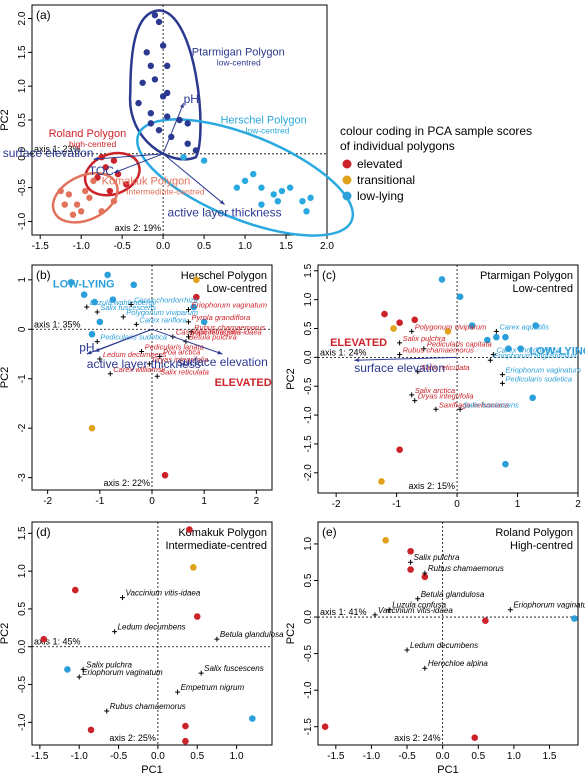 Image resolution: width=585 pixels, height=784 pixels. Describe the element at coordinates (308, 727) in the screenshot. I see `y-tick-label: -1.5` at that location.